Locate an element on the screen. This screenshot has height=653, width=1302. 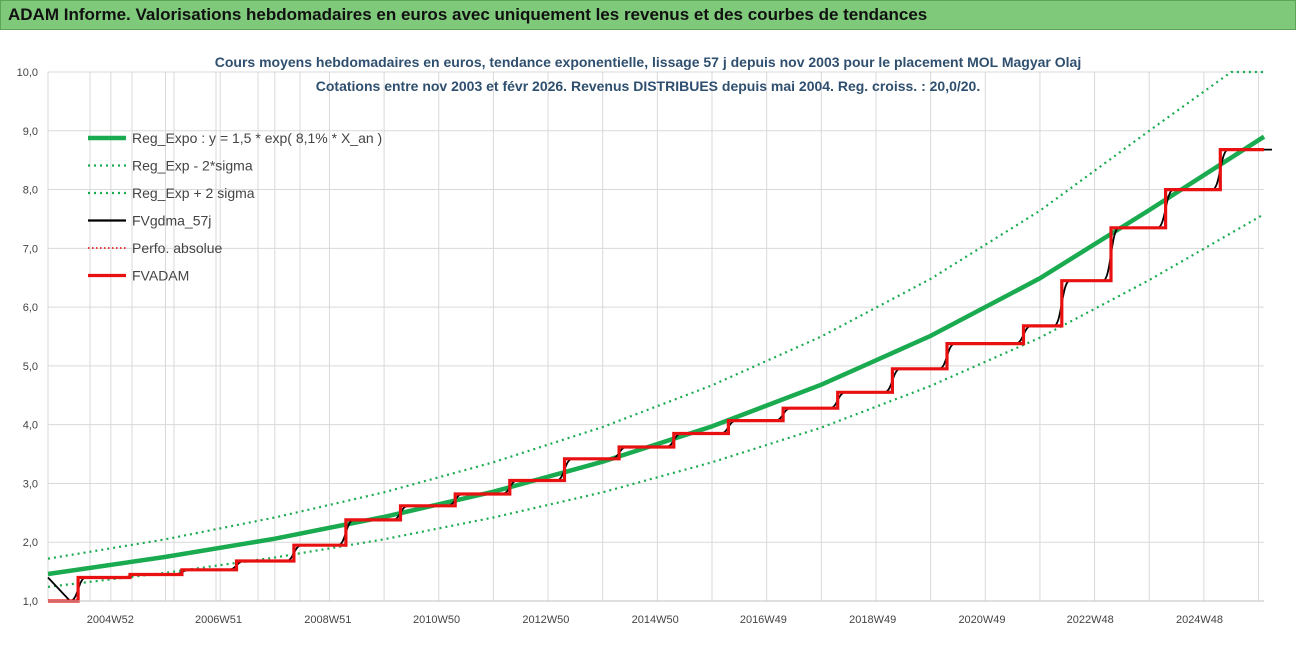
x-tick-label: 2020W49 is located at coordinates (981, 620).